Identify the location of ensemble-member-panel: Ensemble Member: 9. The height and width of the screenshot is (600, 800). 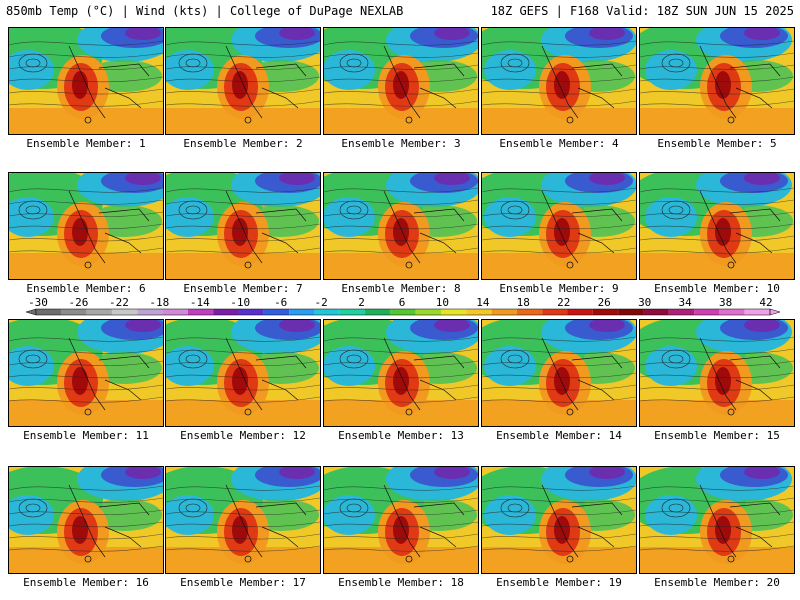
(559, 237).